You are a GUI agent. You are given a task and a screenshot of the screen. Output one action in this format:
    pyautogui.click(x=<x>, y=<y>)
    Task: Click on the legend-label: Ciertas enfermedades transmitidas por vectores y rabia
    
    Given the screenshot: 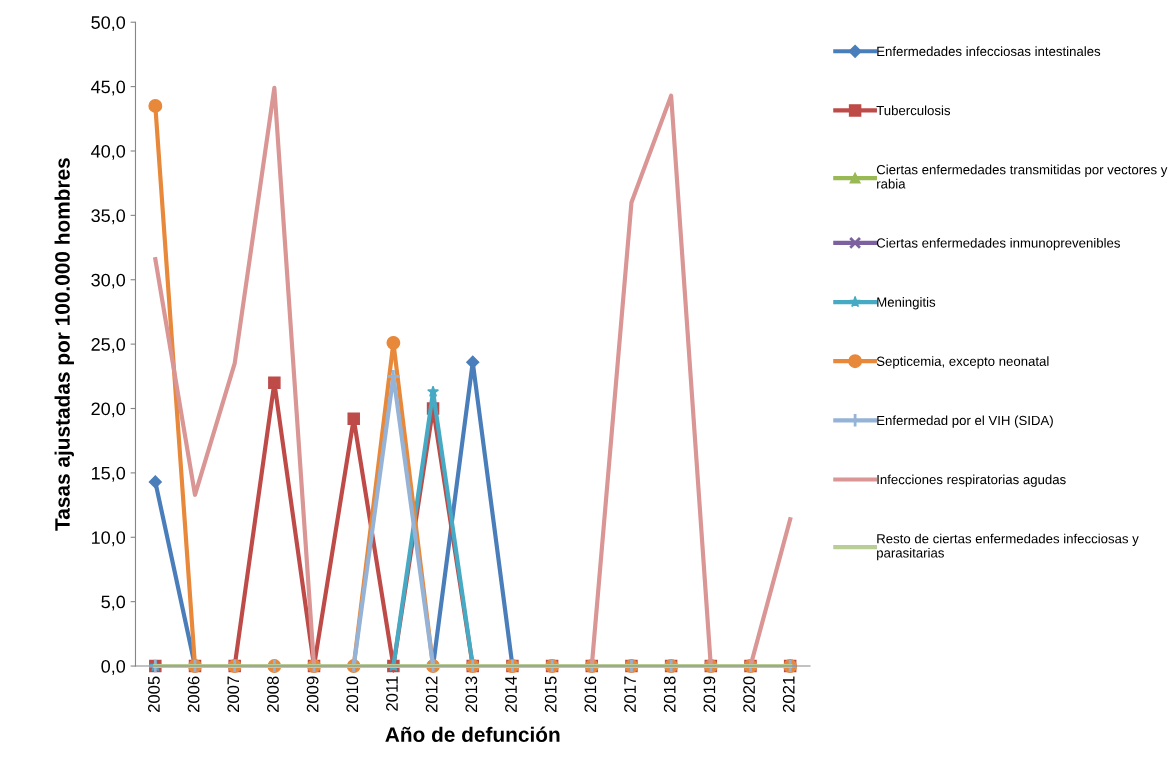 What is the action you would take?
    pyautogui.click(x=1022, y=176)
    